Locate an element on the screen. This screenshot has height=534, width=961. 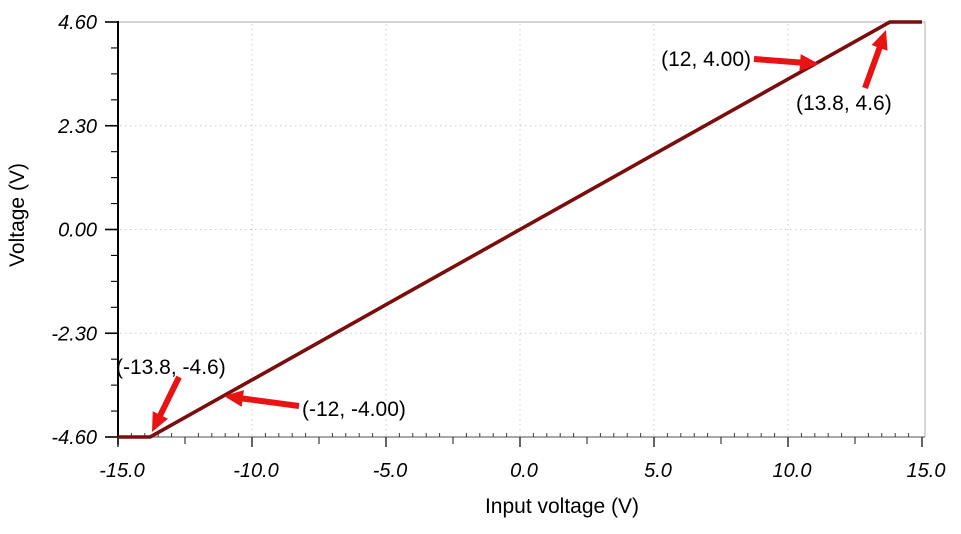
x-tick-label: -10.0 is located at coordinates (256, 471).